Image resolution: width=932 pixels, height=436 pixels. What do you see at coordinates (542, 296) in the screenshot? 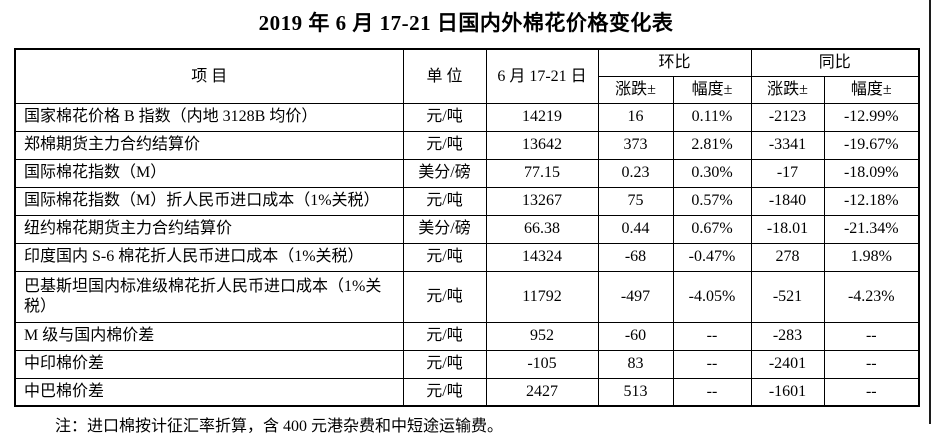
I see `value-cell: 11792` at bounding box center [542, 296].